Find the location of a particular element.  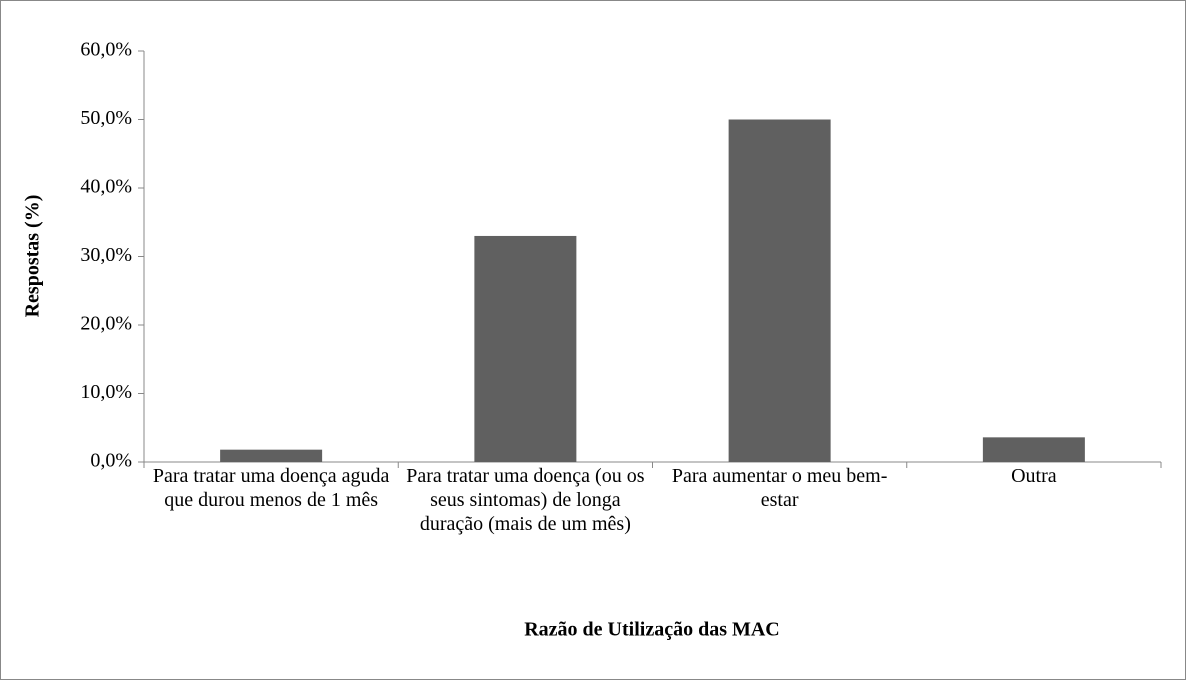

y-tick-label: 20,0% is located at coordinates (106, 324).